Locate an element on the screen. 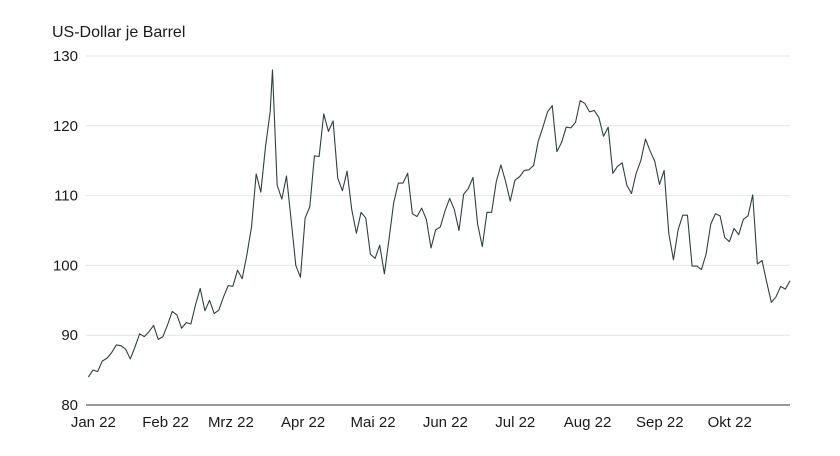 This screenshot has height=456, width=840. y-tick-label: 110 is located at coordinates (66, 196).